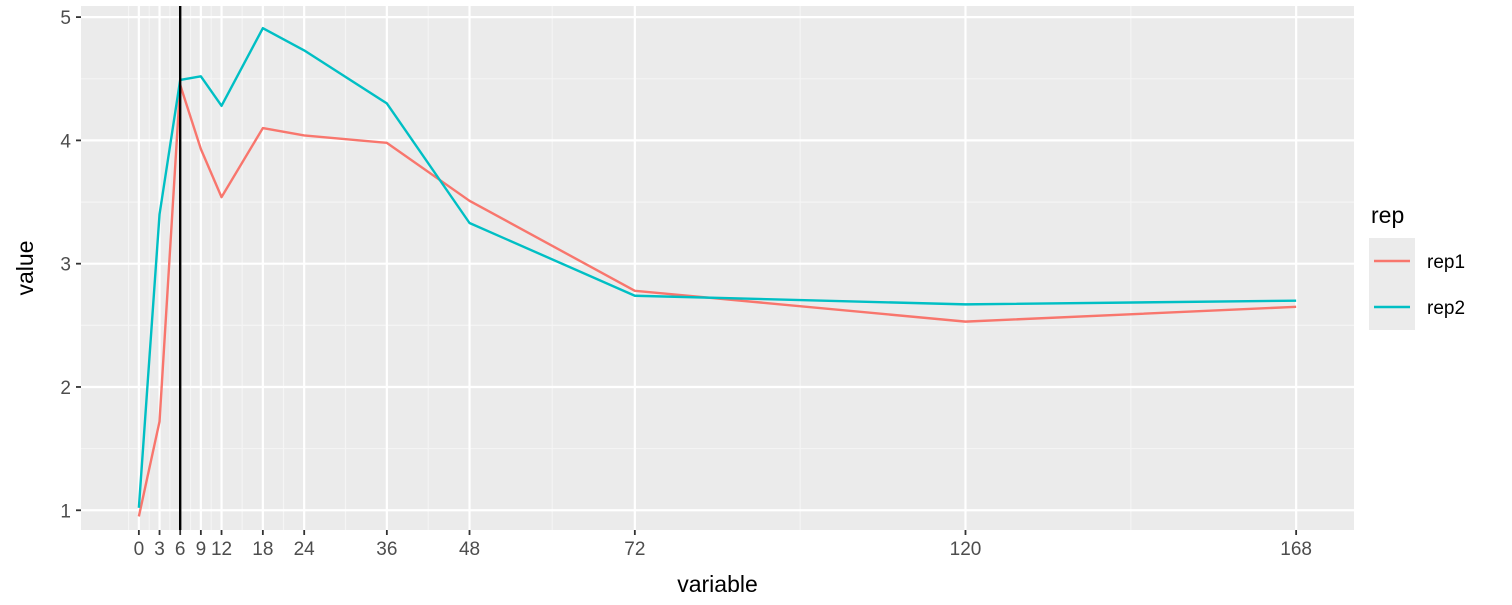 Image resolution: width=1512 pixels, height=605 pixels. Describe the element at coordinates (717, 584) in the screenshot. I see `x-axis-title: variable` at that location.